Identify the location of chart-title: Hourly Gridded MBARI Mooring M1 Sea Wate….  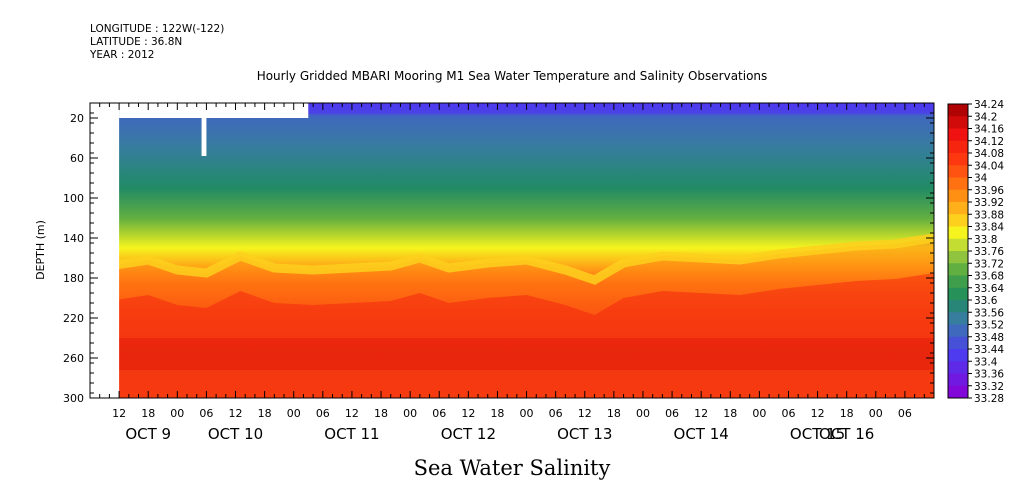
(512, 76).